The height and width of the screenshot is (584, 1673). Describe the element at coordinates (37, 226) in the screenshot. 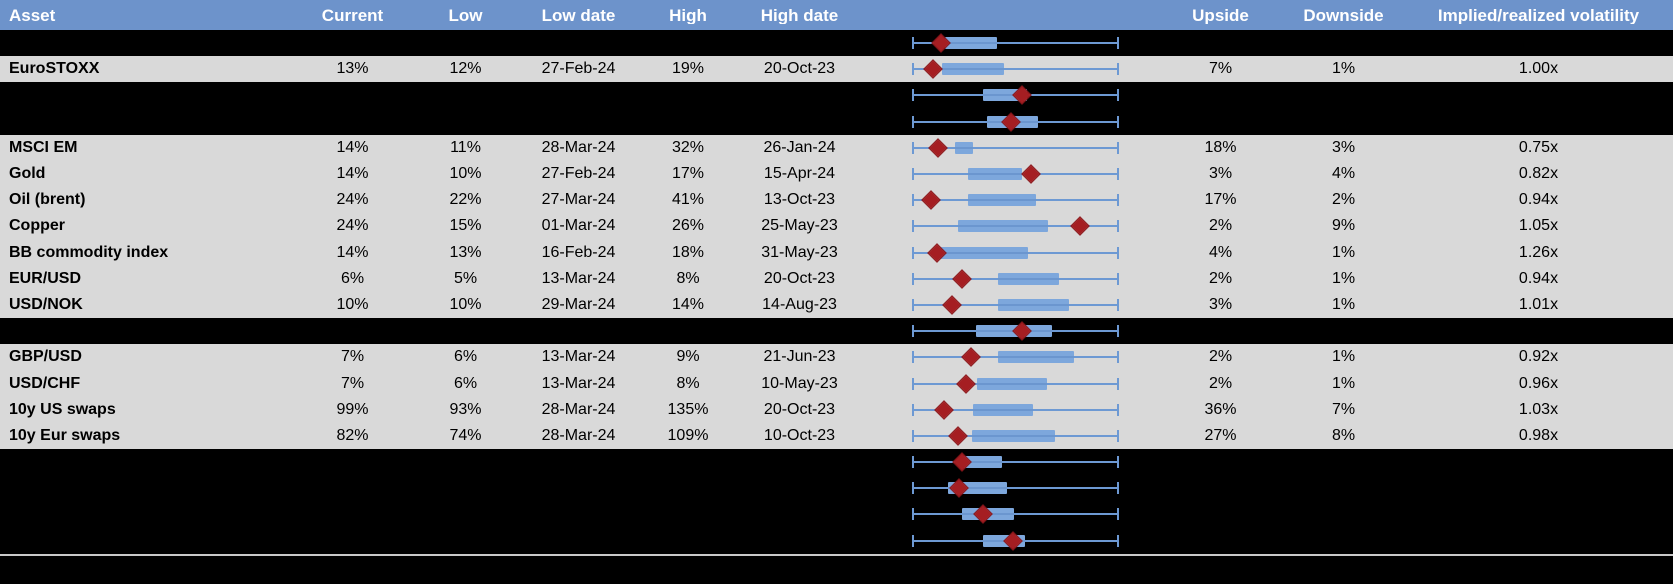

I see `cell-asset: Copper` at that location.